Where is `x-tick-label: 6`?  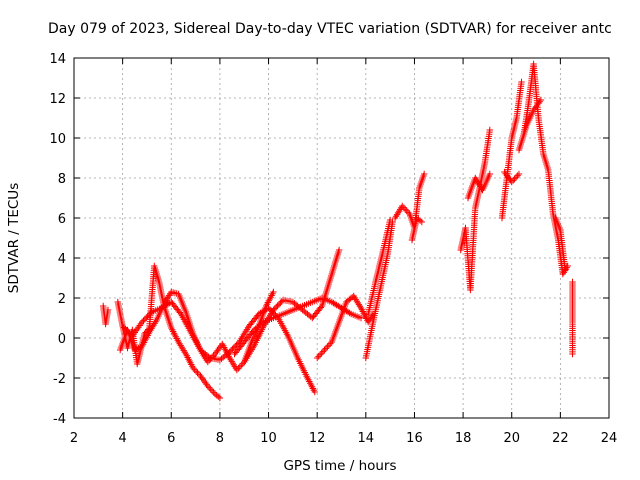
x-tick-label: 6 is located at coordinates (171, 438).